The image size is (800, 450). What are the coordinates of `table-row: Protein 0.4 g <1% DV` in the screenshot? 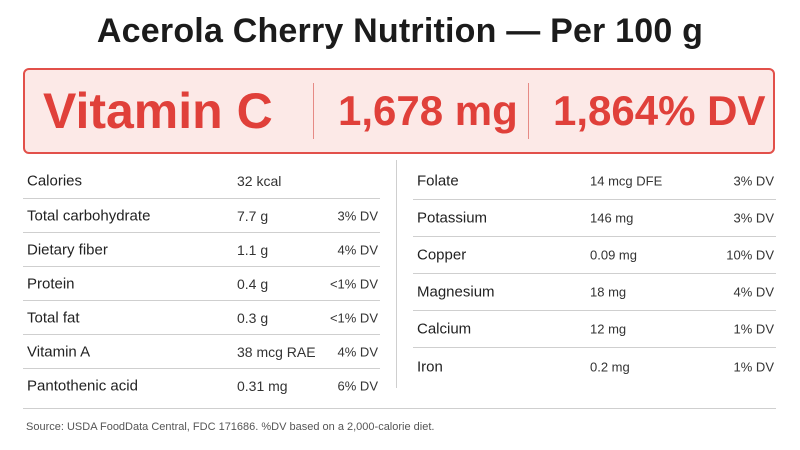 It's located at (201, 284).